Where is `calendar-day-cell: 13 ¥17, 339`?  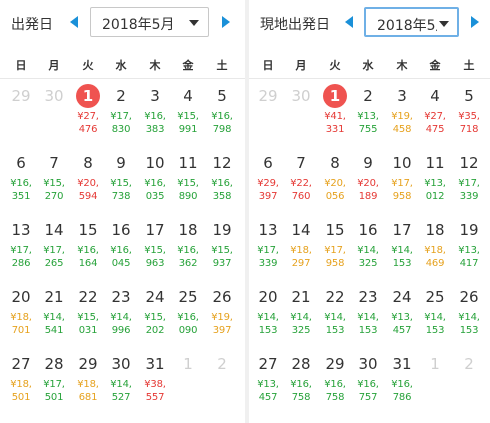
calendar-day-cell: 13 ¥17, 339 is located at coordinates (268, 250).